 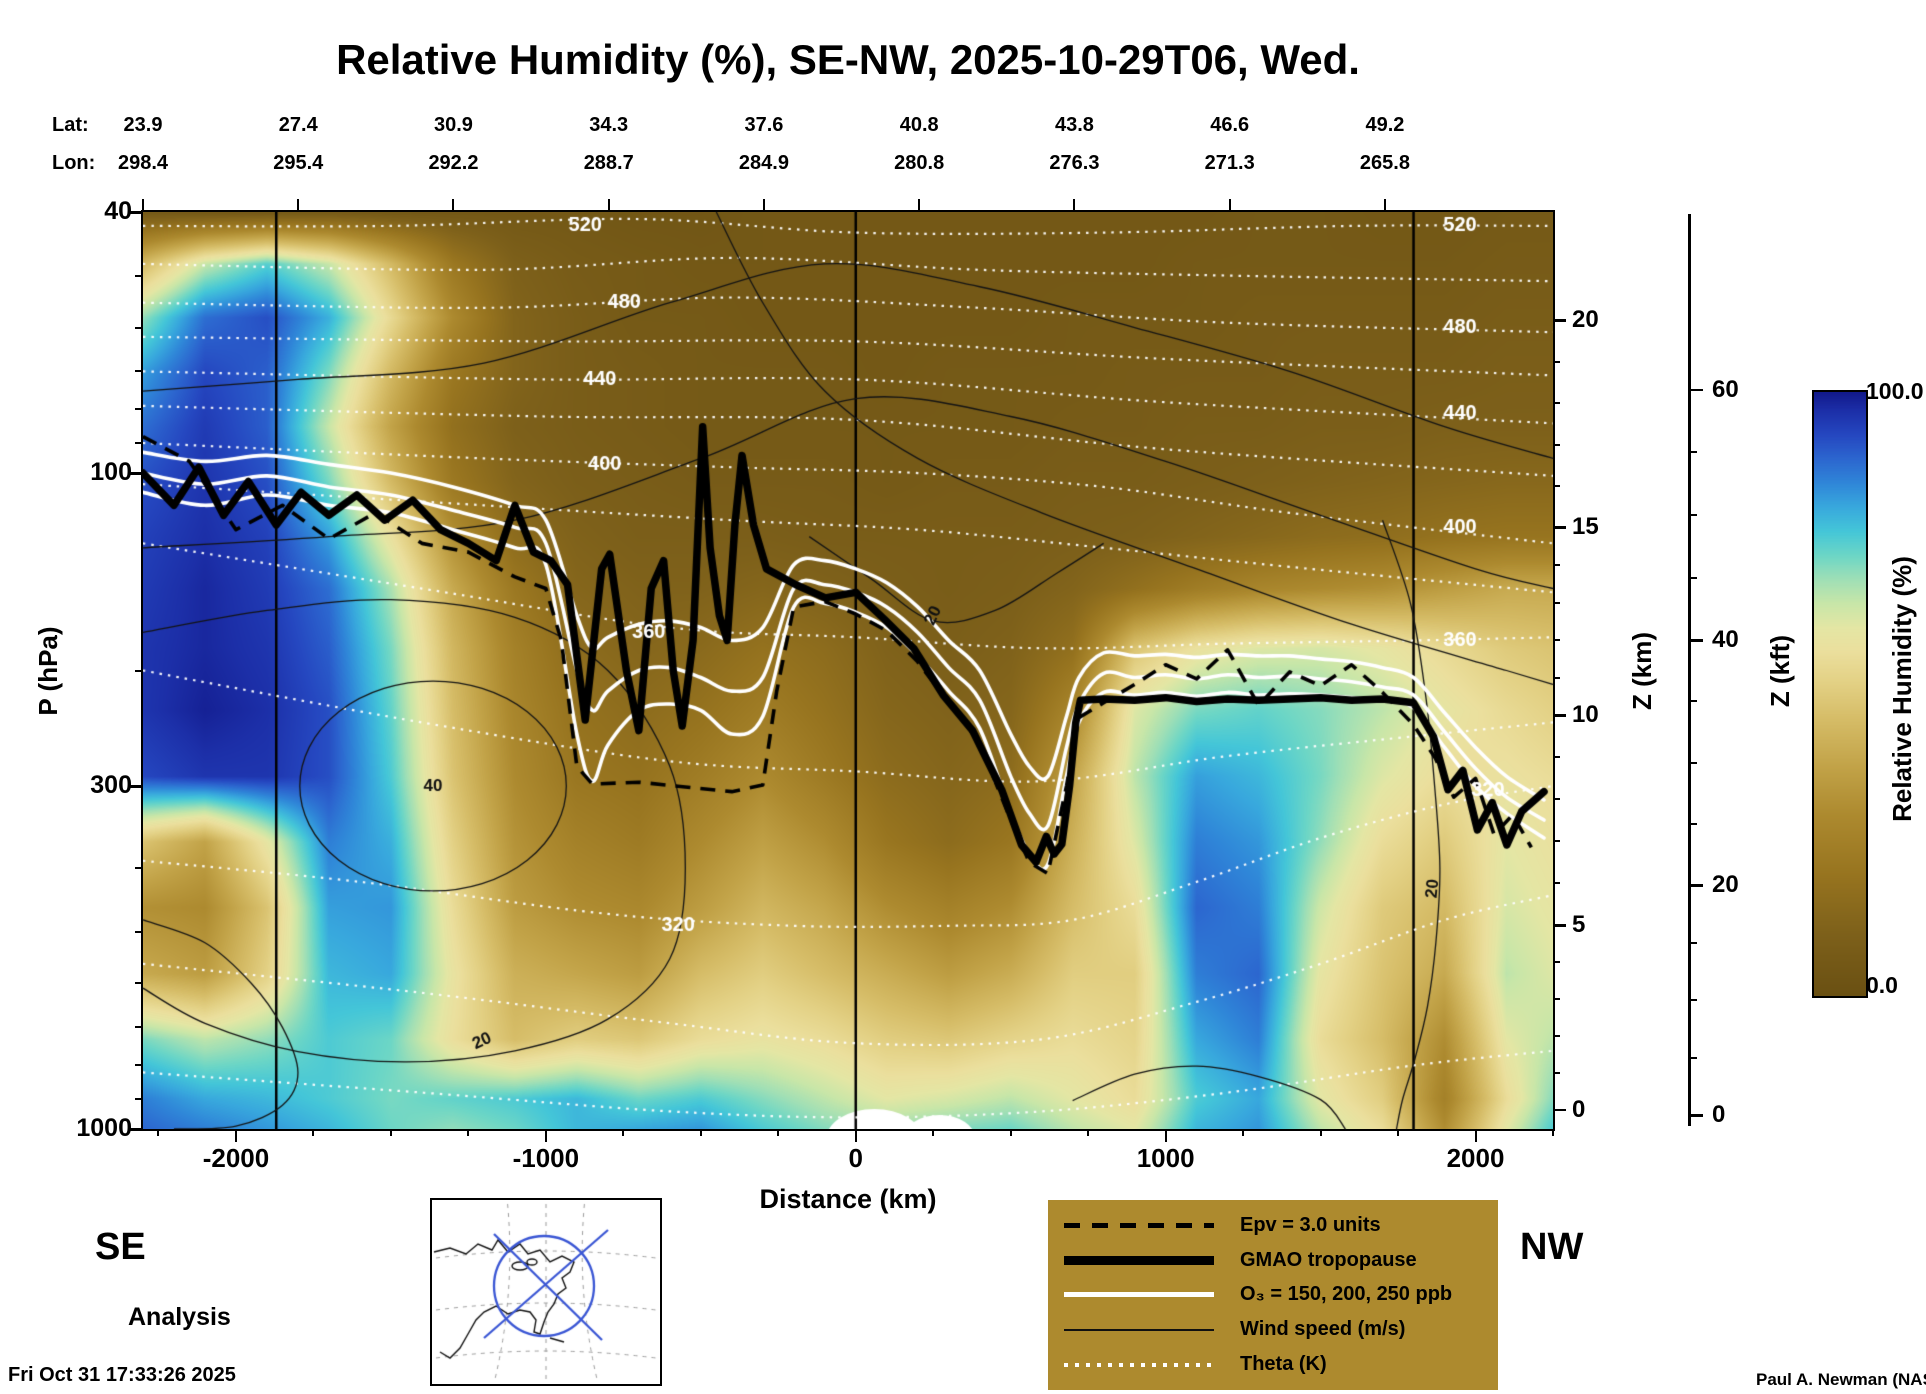 What do you see at coordinates (1139, 1295) in the screenshot?
I see `legend-line-sample-white-thick` at bounding box center [1139, 1295].